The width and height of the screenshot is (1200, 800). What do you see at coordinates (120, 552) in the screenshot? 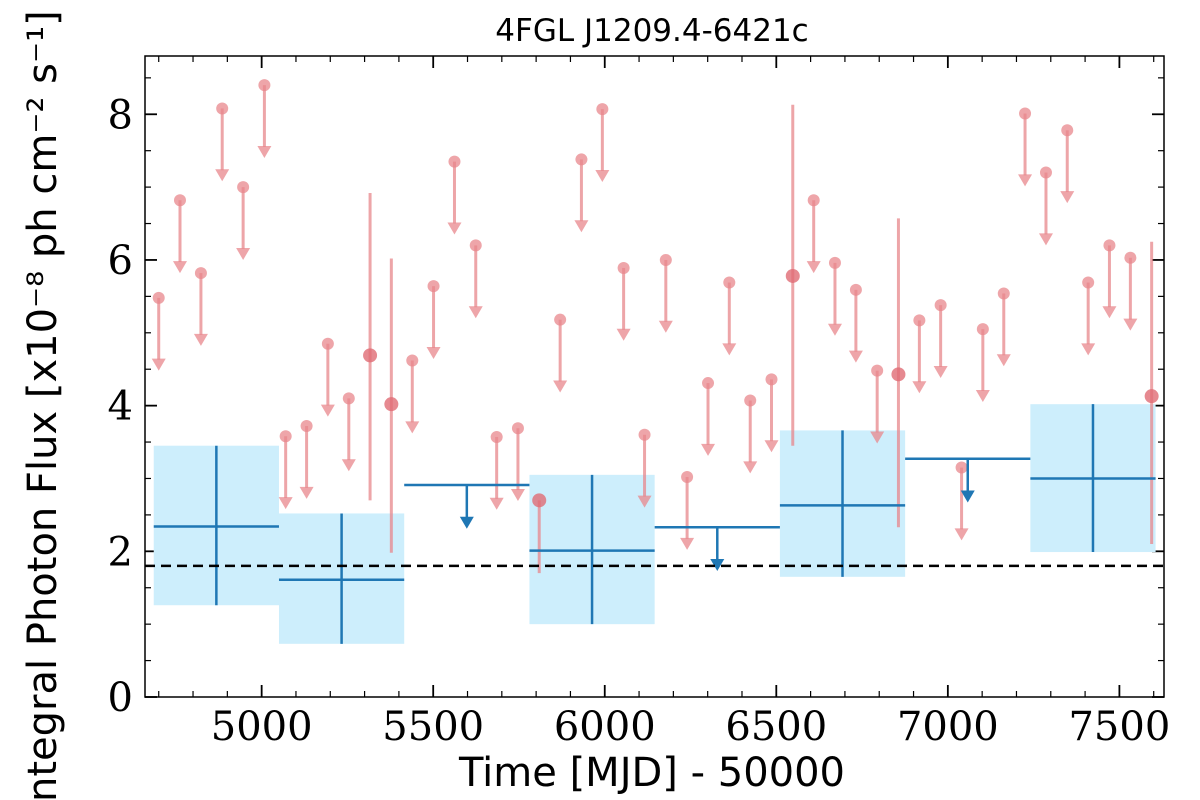
I see `y-tick-label: 2` at bounding box center [120, 552].